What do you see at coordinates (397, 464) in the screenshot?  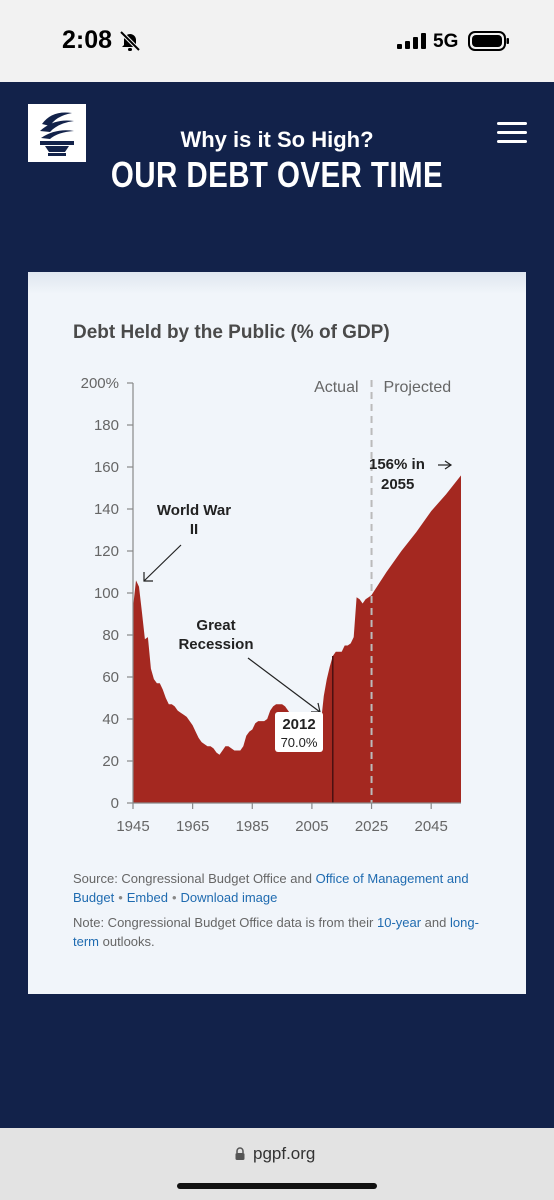 I see `annotation-projection-line1: 156% in` at bounding box center [397, 464].